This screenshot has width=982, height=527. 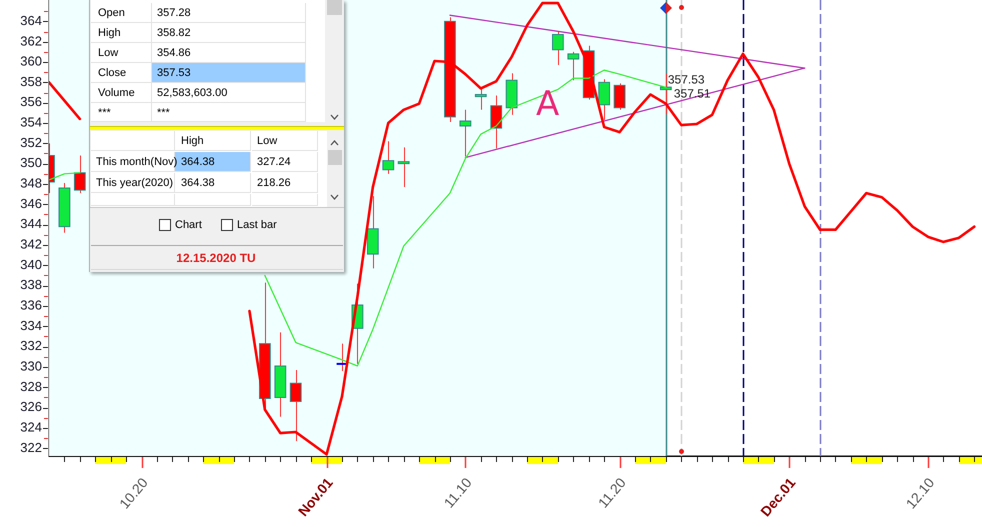 I want to click on y-tick-label: 338, so click(x=31, y=284).